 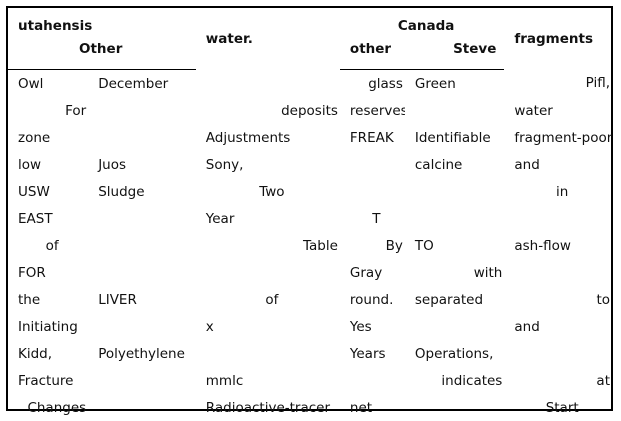 What do you see at coordinates (48, 353) in the screenshot?
I see `table-cell: Kidd,` at bounding box center [48, 353].